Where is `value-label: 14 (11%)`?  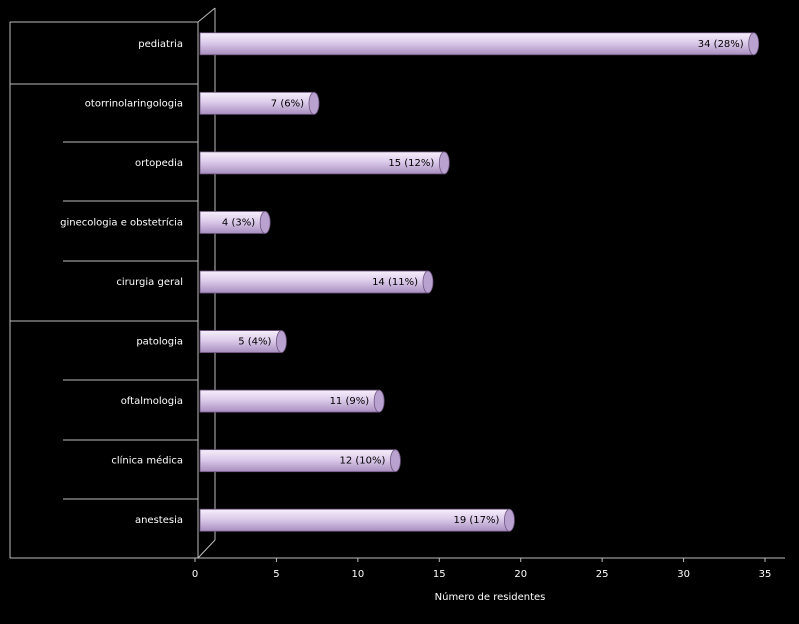 value-label: 14 (11%) is located at coordinates (395, 282).